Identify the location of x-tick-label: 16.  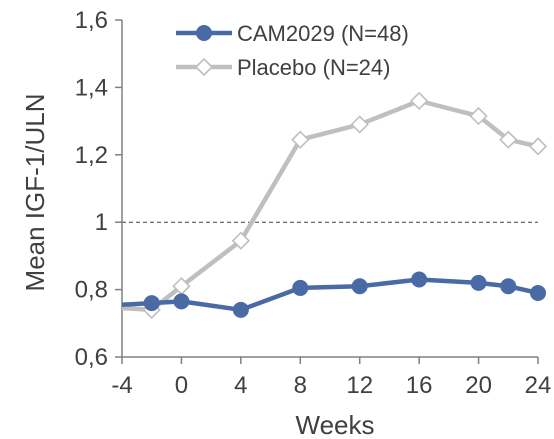
(419, 385).